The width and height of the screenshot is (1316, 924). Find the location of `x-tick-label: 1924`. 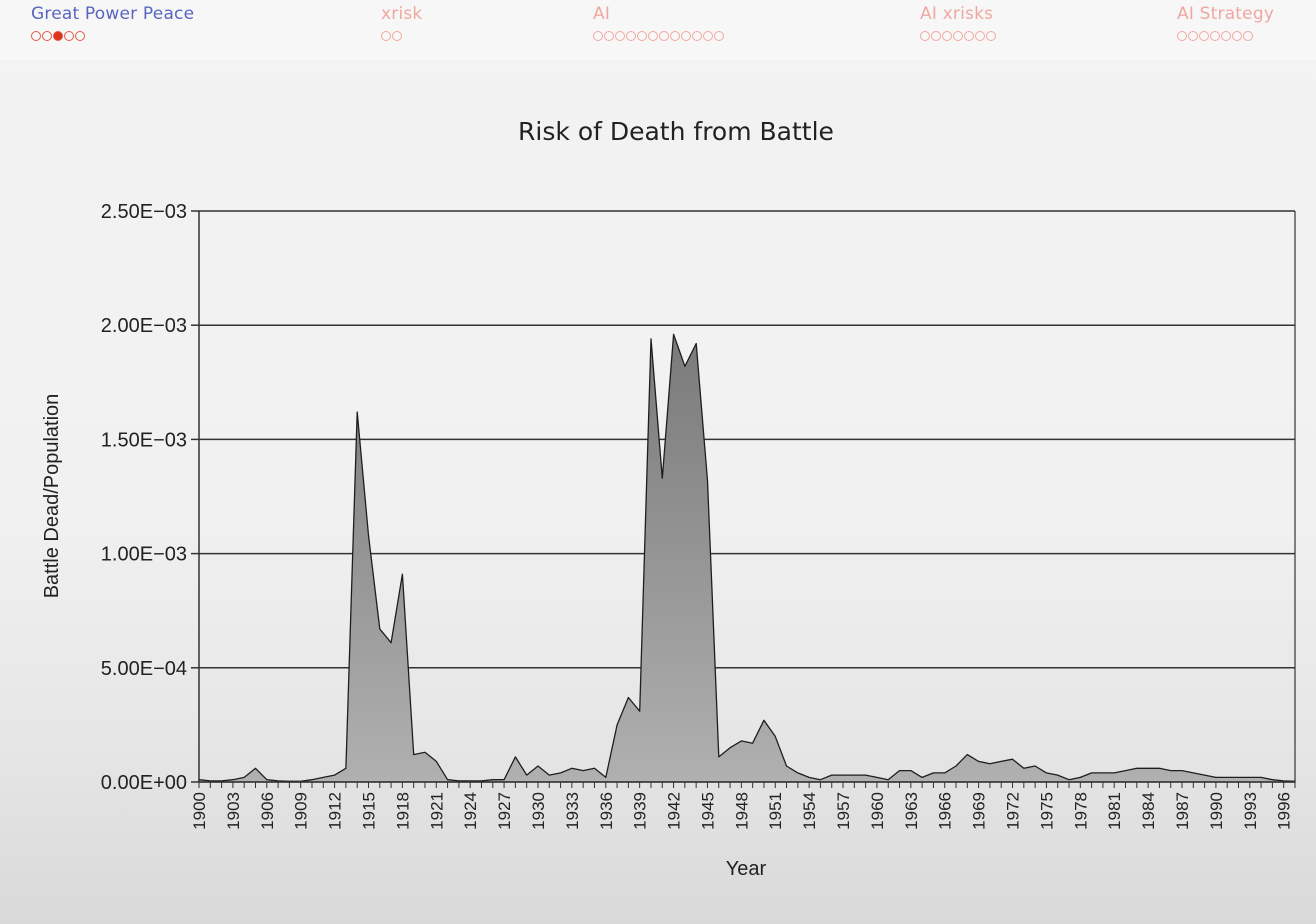

x-tick-label: 1924 is located at coordinates (470, 811).